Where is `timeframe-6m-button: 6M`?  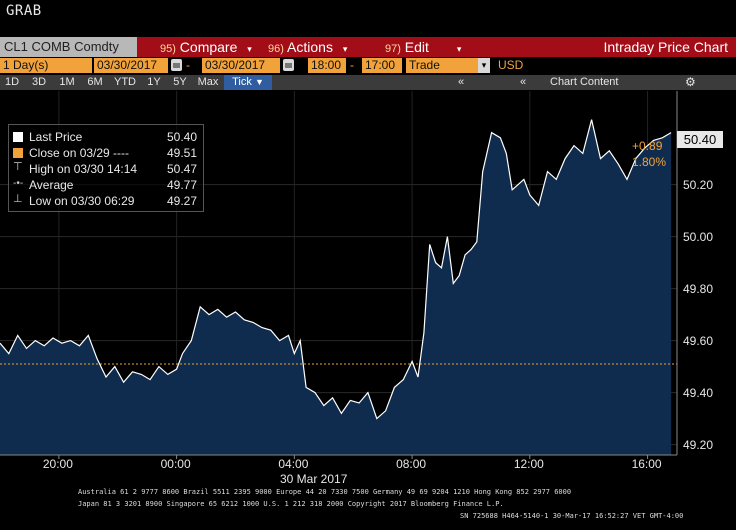 timeframe-6m-button: 6M is located at coordinates (95, 82).